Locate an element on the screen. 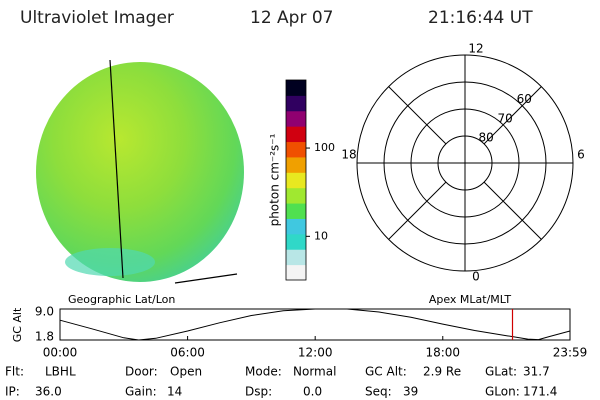  mlt-label: 18 is located at coordinates (348, 155).